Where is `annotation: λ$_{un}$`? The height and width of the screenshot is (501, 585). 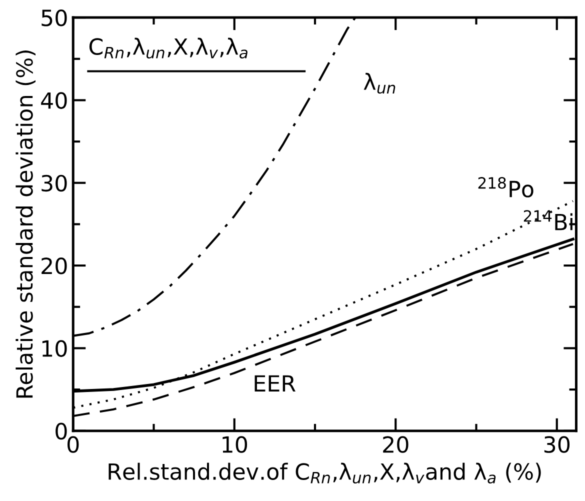 annotation: λ$_{un}$ is located at coordinates (380, 83).